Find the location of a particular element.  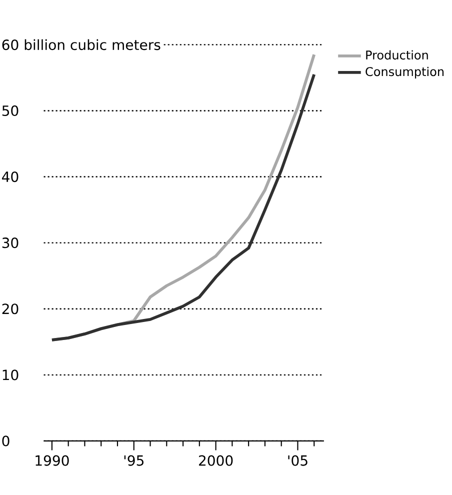

y-tick-label: 20 is located at coordinates (10, 309).